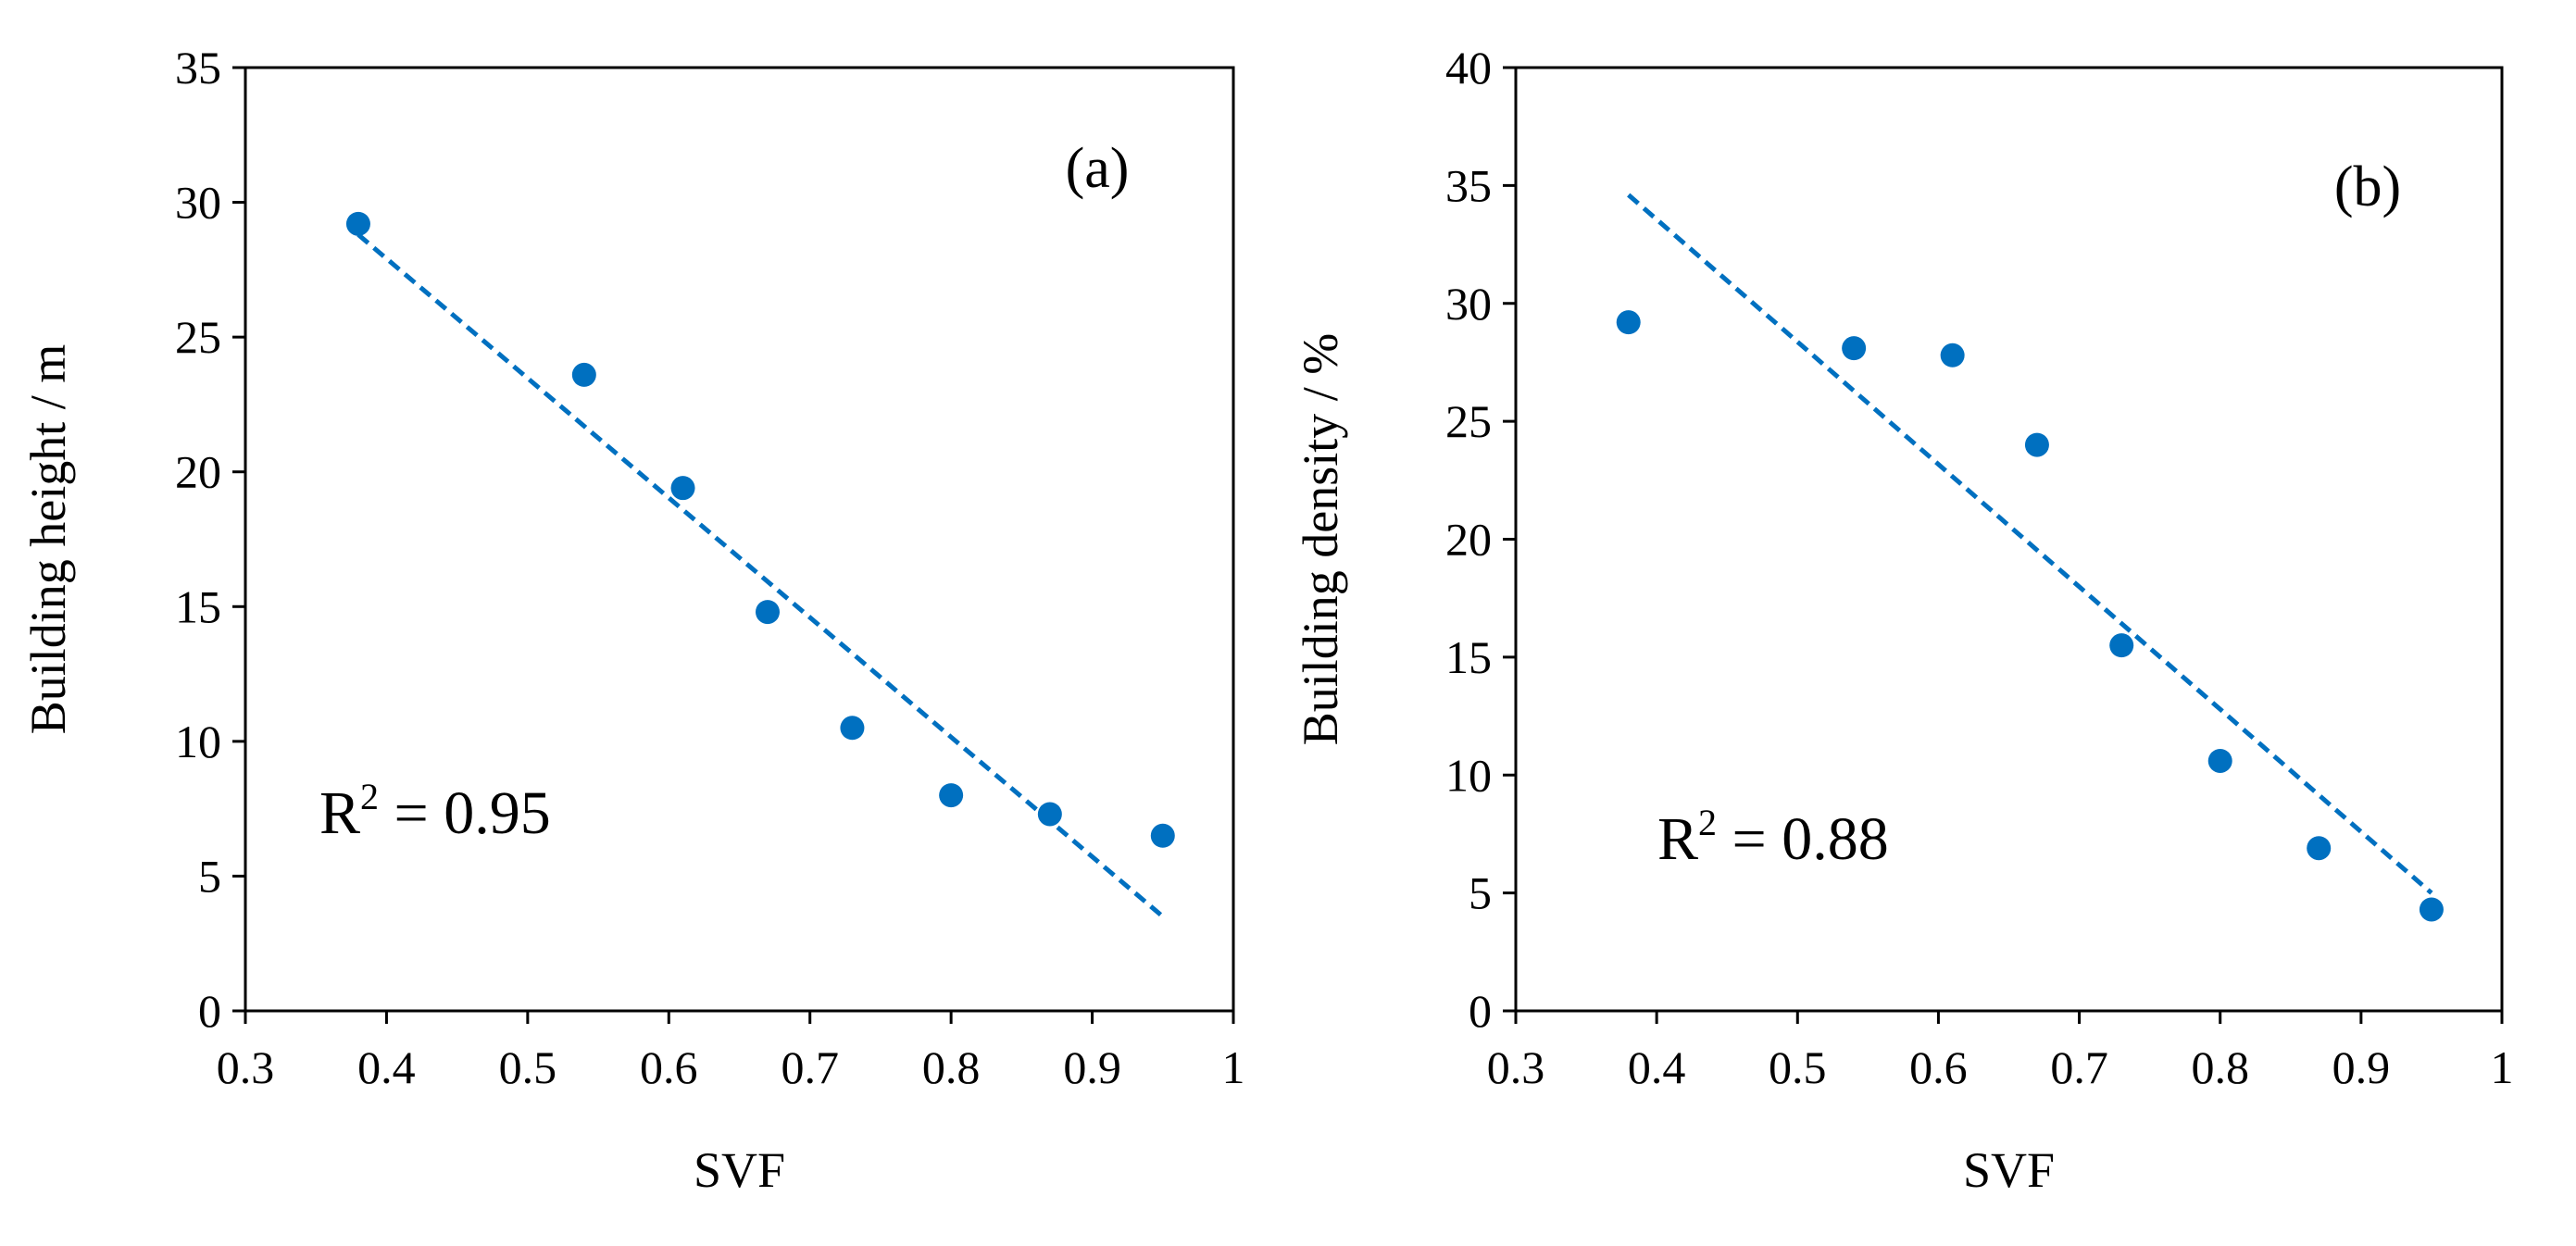 The height and width of the screenshot is (1246, 2576). I want to click on r-squared-annotation: R2 = 0.95, so click(435, 812).